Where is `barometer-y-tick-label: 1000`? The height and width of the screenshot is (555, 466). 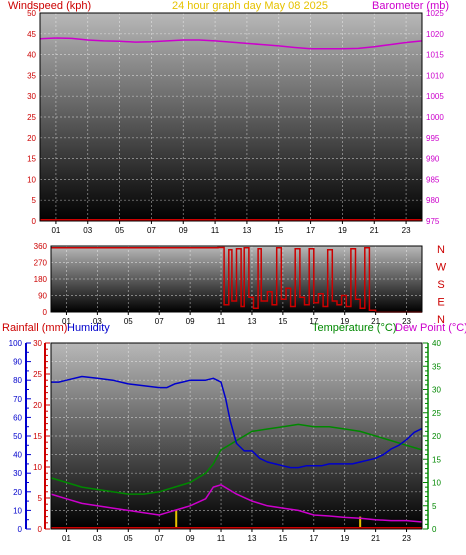 barometer-y-tick-label: 1000 is located at coordinates (435, 117).